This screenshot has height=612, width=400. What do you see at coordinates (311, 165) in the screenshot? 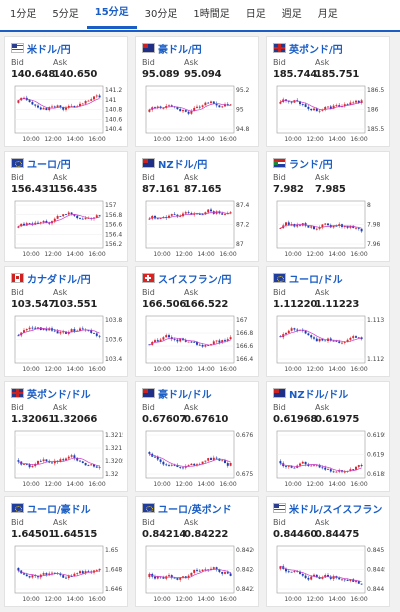
I see `pair-name: ランド/円` at bounding box center [311, 165].